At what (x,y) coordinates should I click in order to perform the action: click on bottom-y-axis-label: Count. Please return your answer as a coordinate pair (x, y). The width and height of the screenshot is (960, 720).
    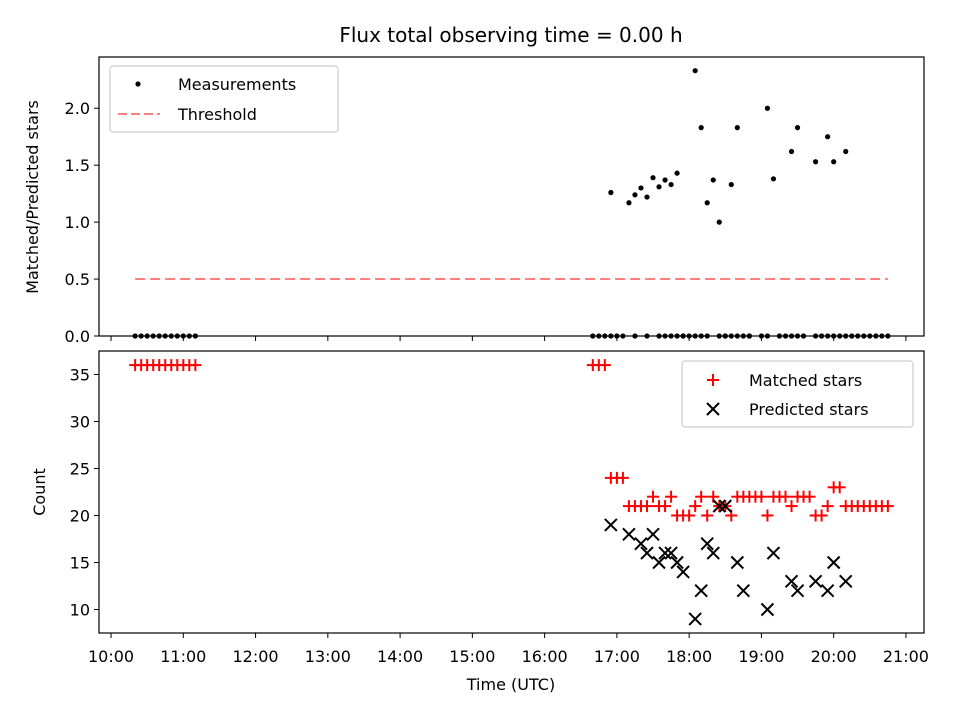
    Looking at the image, I should click on (39, 492).